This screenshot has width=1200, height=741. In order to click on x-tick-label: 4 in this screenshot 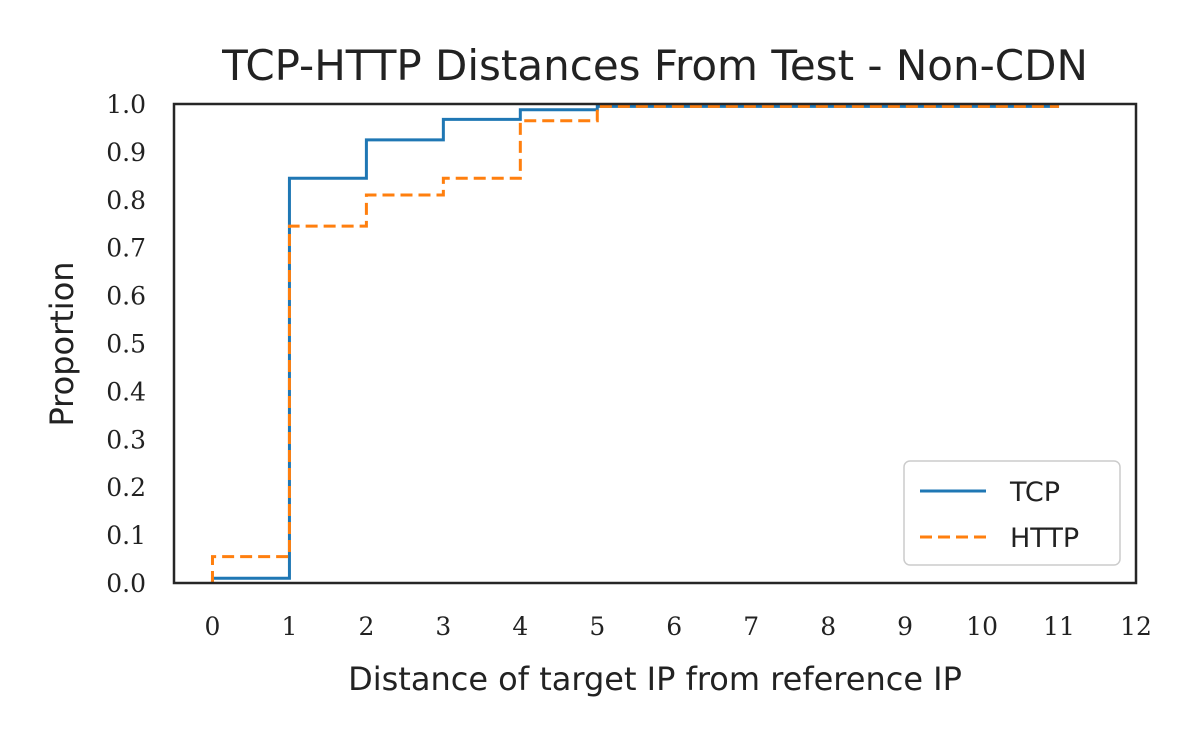, I will do `click(520, 626)`.